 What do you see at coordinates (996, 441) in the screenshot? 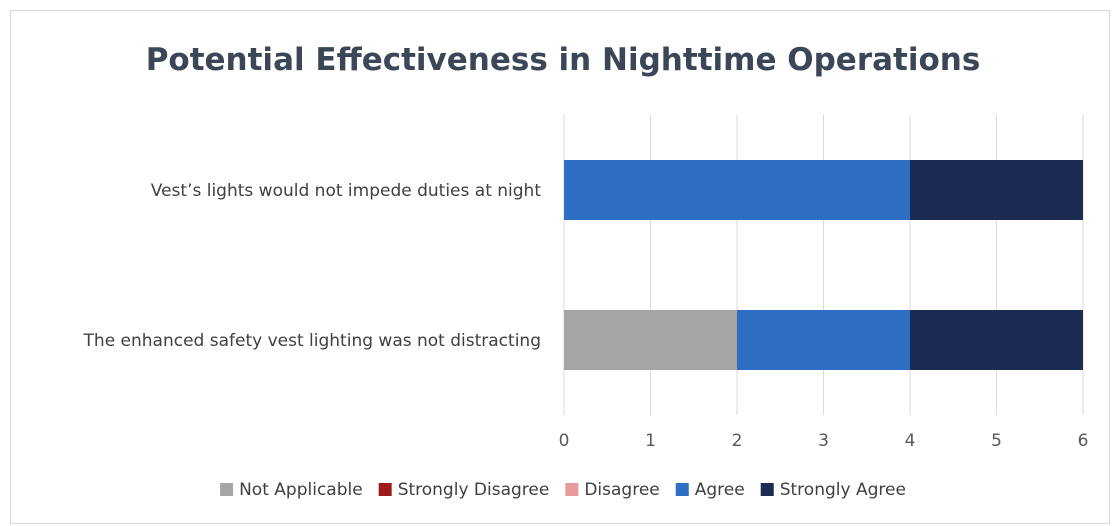
I see `x-tick-label-5: 5` at bounding box center [996, 441].